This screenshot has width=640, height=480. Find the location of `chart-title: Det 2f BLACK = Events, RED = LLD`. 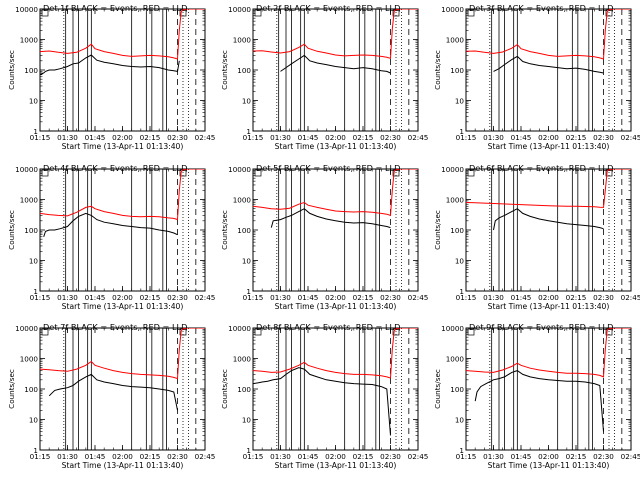

chart-title: Det 2f BLACK = Events, RED = LLD is located at coordinates (328, 8).